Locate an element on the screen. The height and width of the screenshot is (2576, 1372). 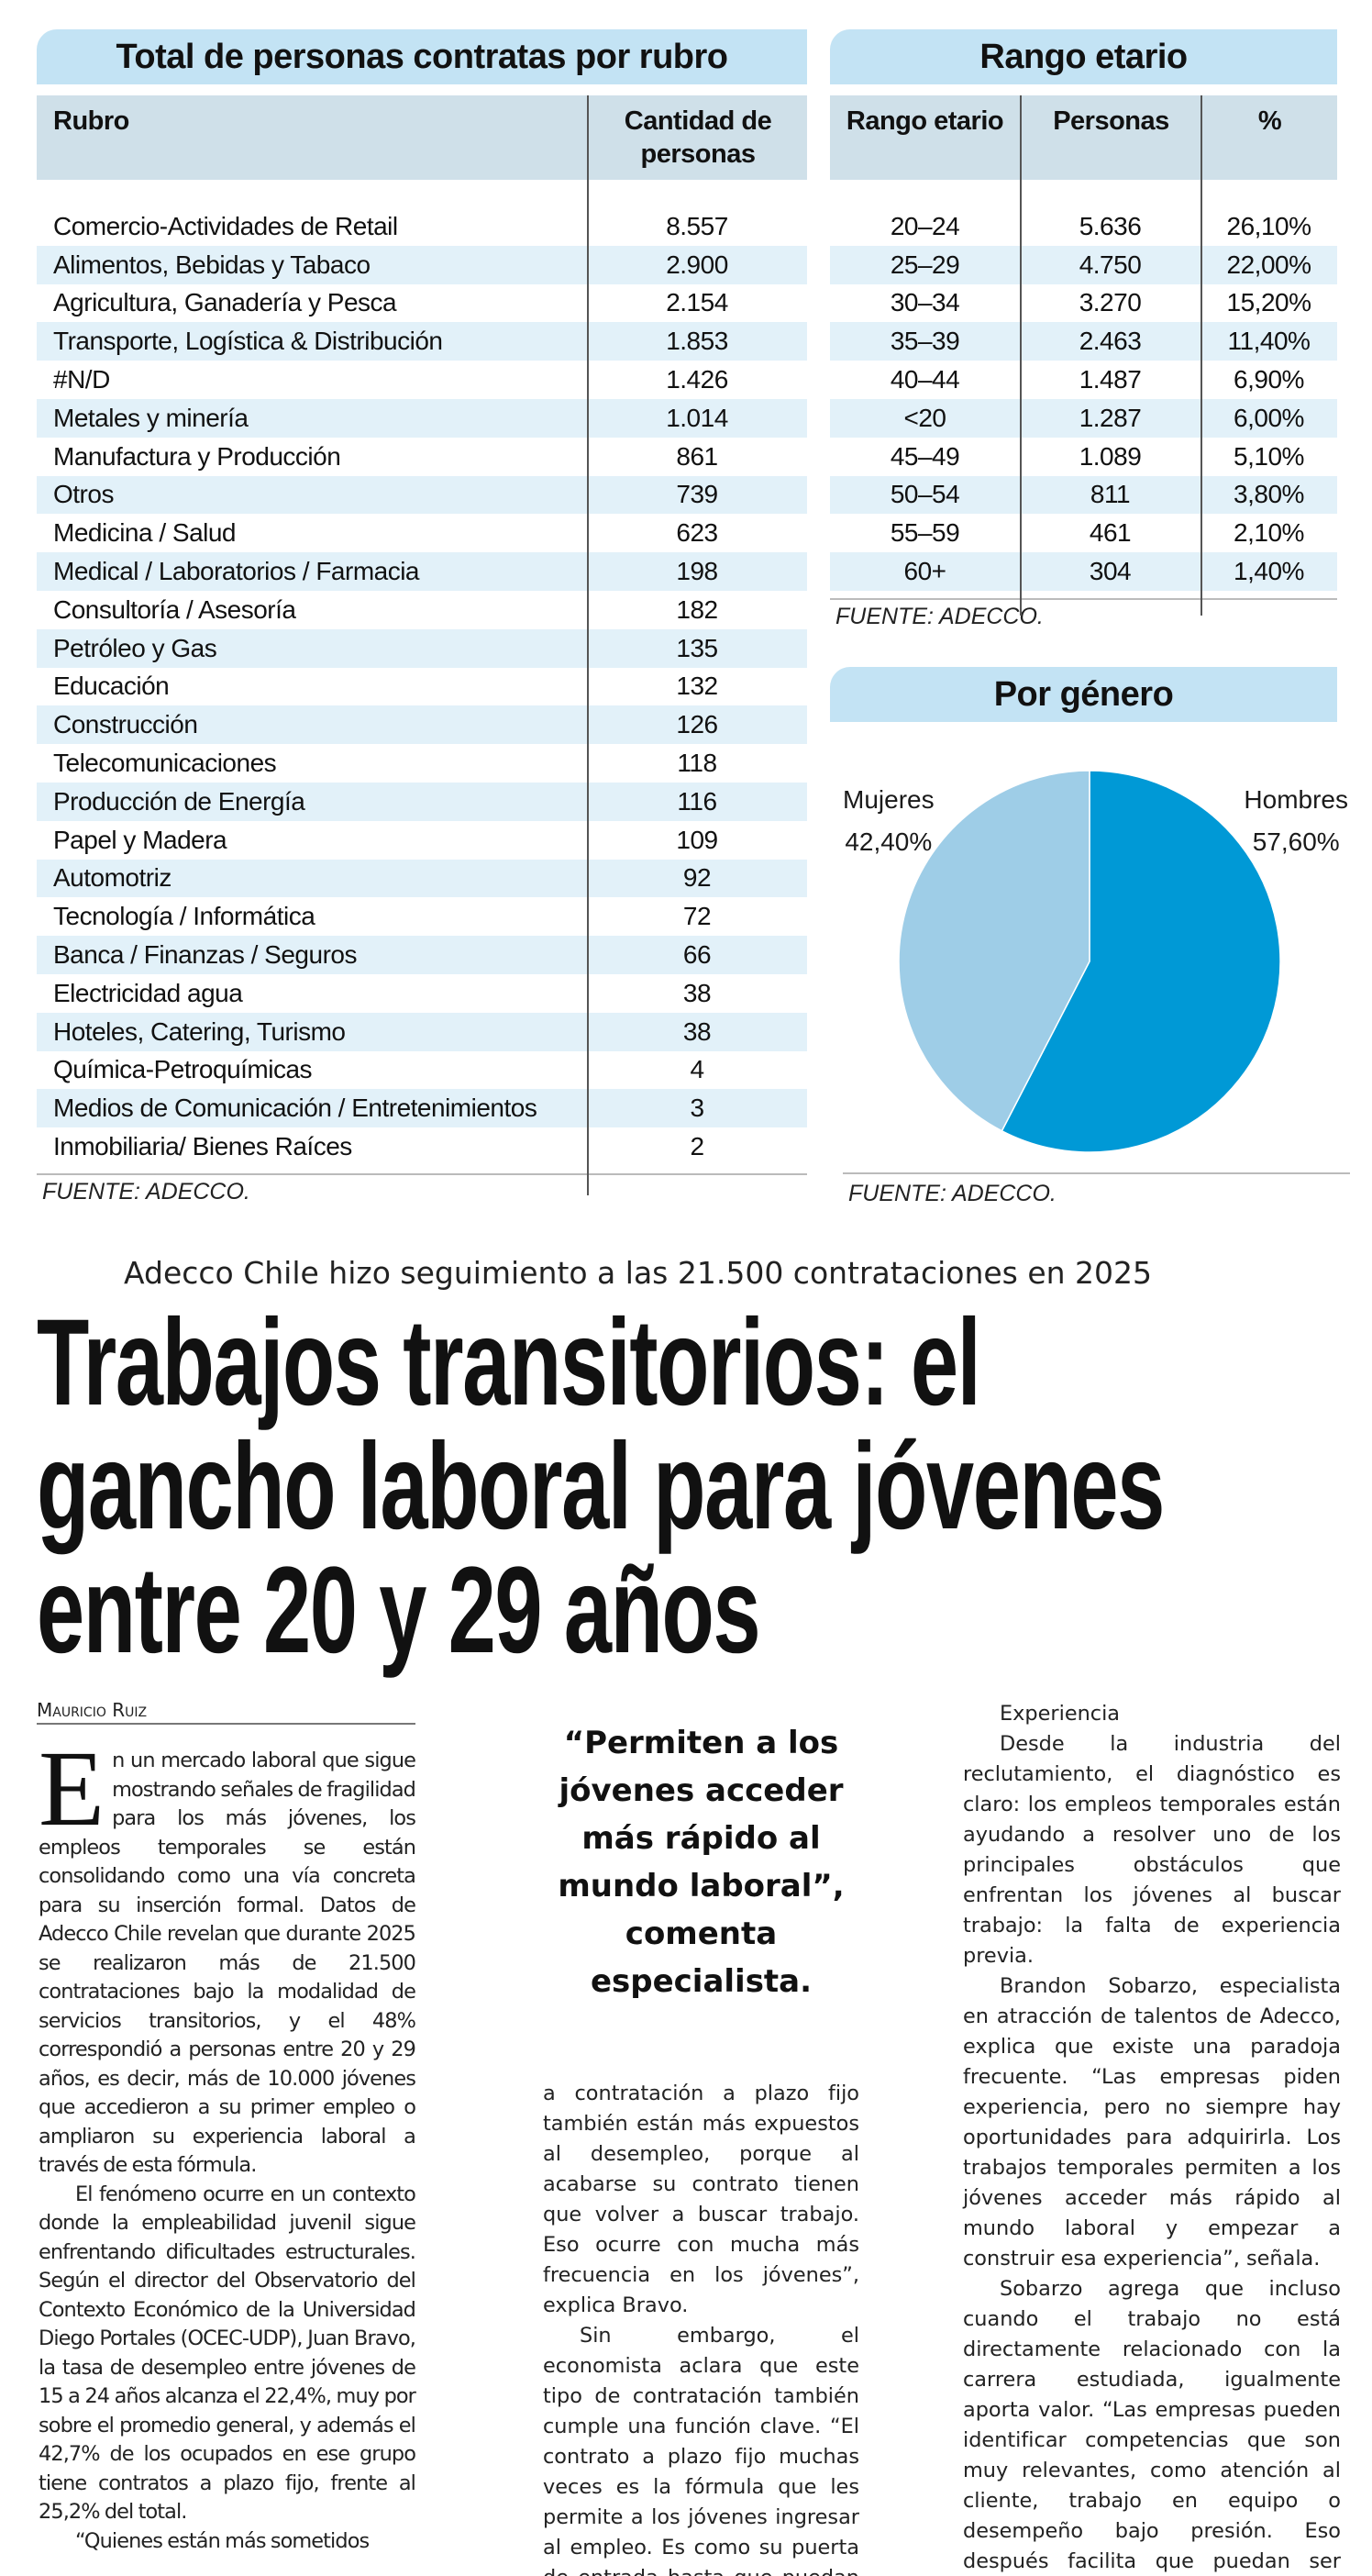
table-row: Producción de Energía 116 is located at coordinates (422, 801).